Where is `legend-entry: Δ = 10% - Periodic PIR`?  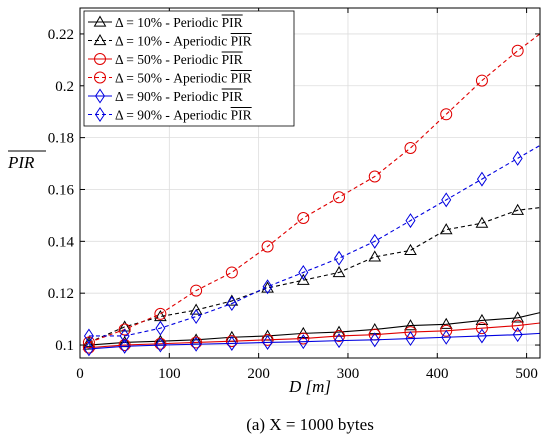 legend-entry: Δ = 10% - Periodic PIR is located at coordinates (165, 22).